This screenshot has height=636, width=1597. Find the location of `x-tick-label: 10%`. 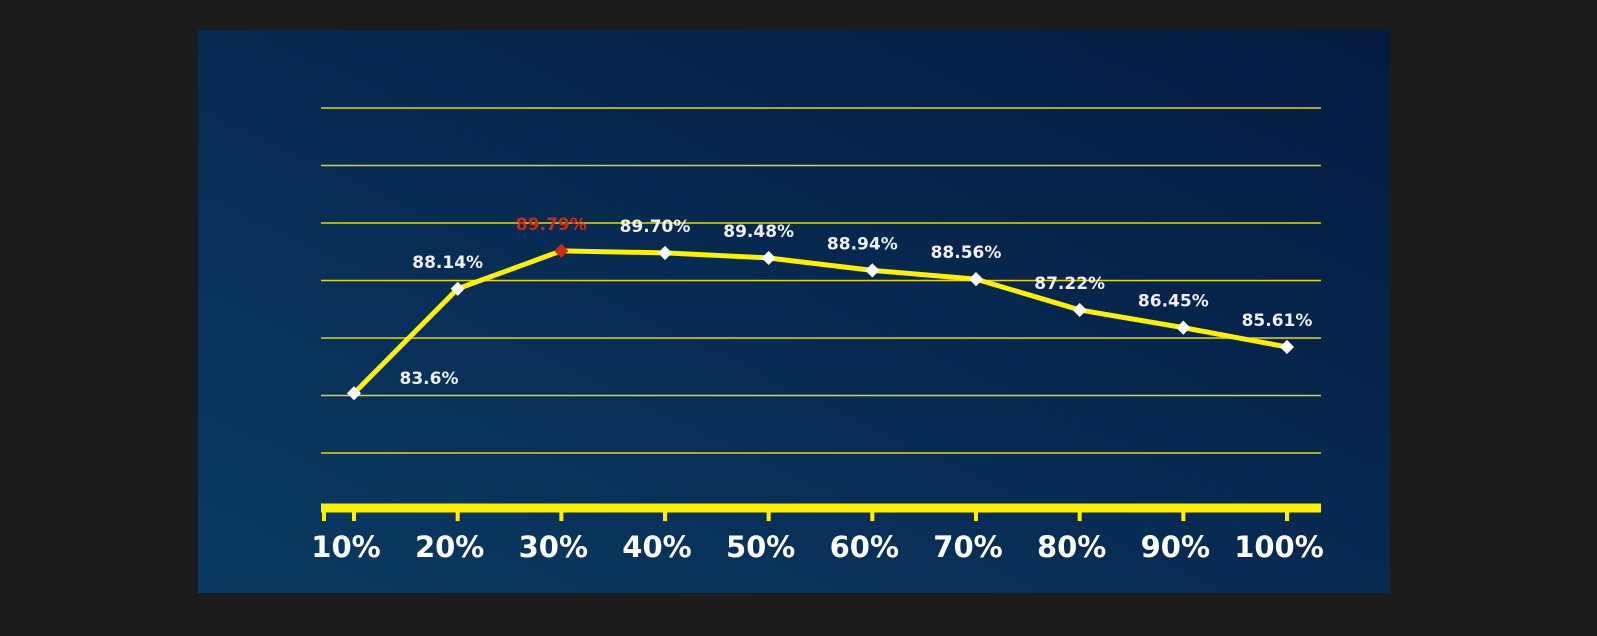

x-tick-label: 10% is located at coordinates (345, 547).